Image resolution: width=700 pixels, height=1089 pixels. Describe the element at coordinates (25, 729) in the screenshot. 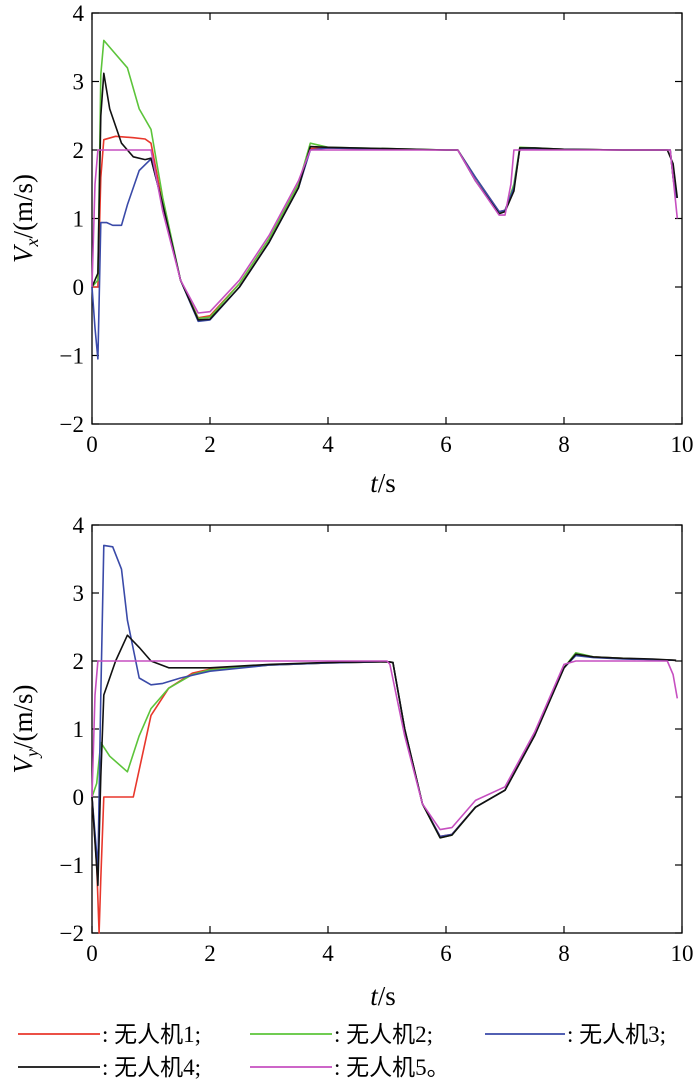

I see `y-axis-label: Vy/(m/s)` at that location.